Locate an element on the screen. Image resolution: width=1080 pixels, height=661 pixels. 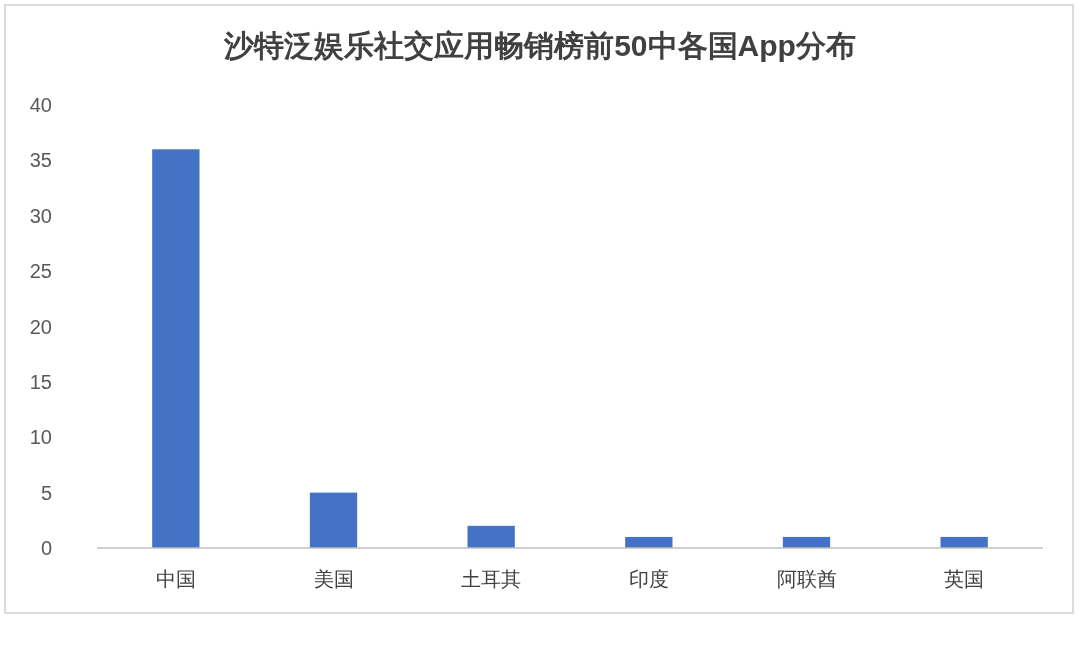
y-tick-label: 20 is located at coordinates (40, 326).